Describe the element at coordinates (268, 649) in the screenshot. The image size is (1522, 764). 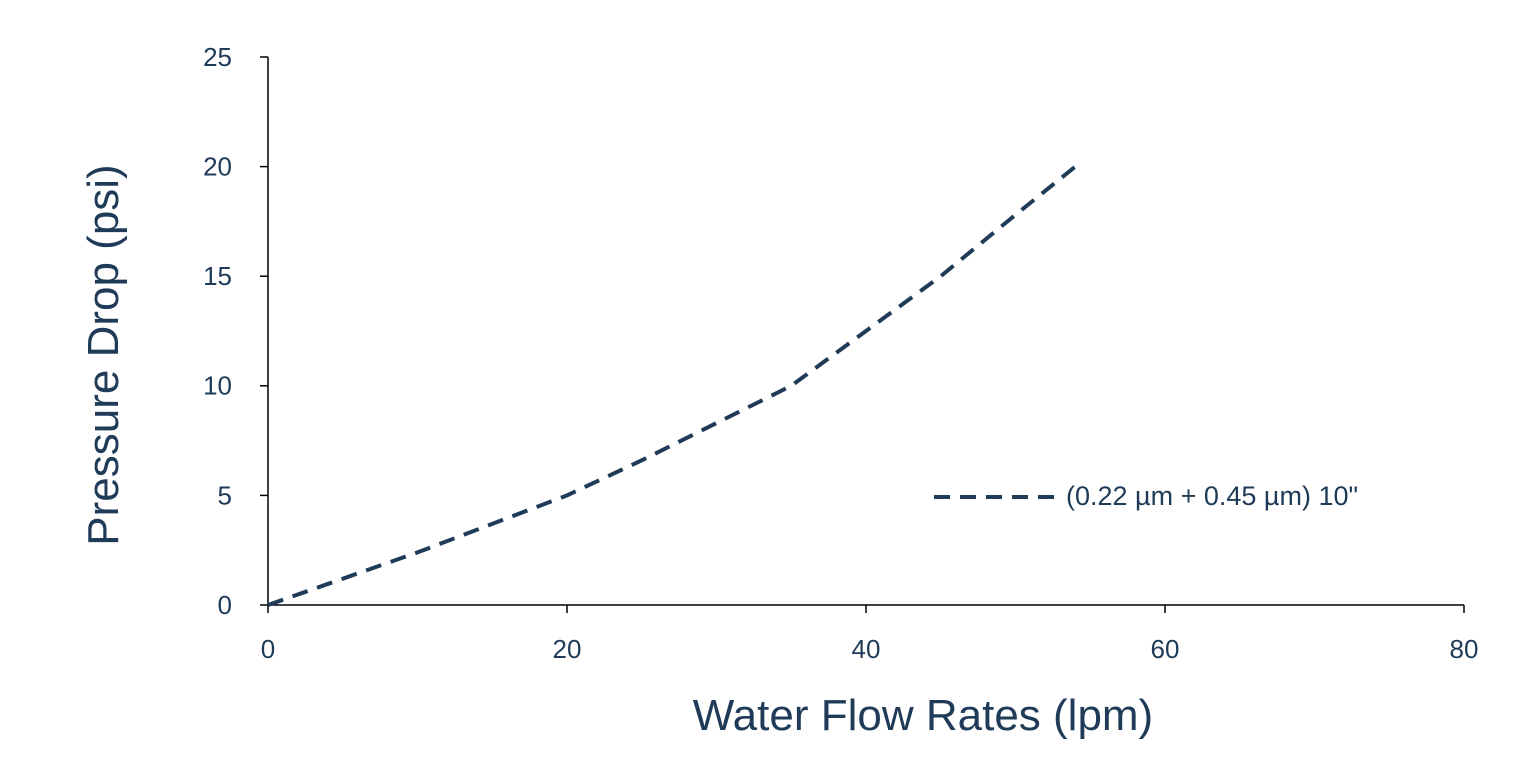
I see `x-tick-label: 0` at that location.